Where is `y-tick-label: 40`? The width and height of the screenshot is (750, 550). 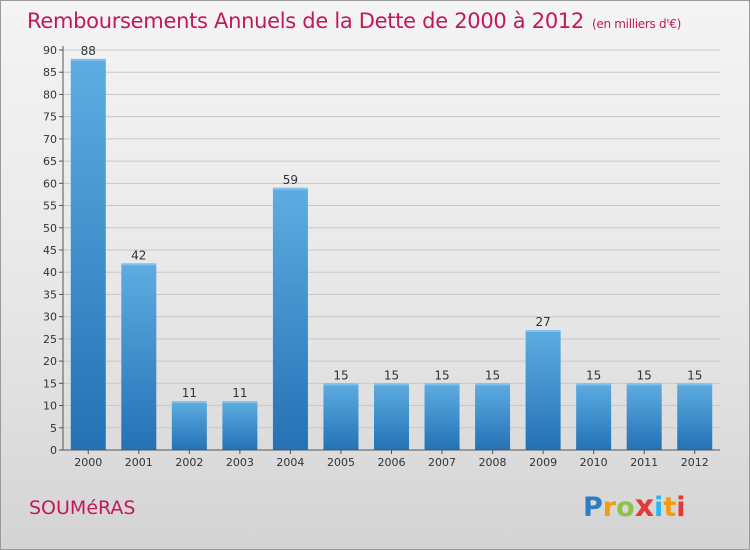
y-tick-label: 40 is located at coordinates (50, 272).